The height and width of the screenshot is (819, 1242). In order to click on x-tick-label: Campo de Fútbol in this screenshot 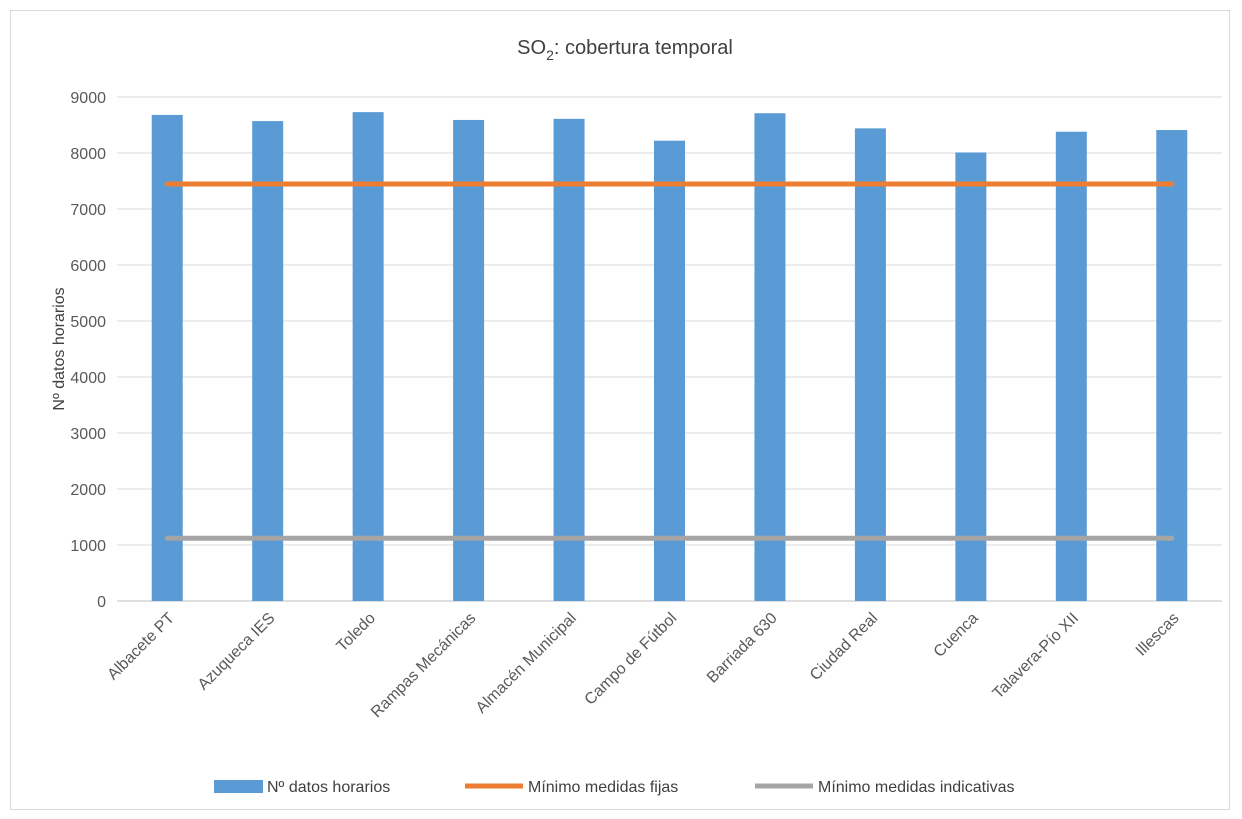, I will do `click(631, 659)`.